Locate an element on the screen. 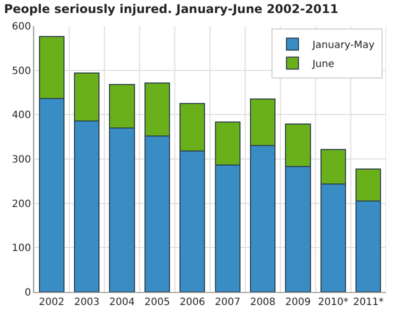 This screenshot has height=320, width=400. x-tick-label: 2010* is located at coordinates (333, 302).